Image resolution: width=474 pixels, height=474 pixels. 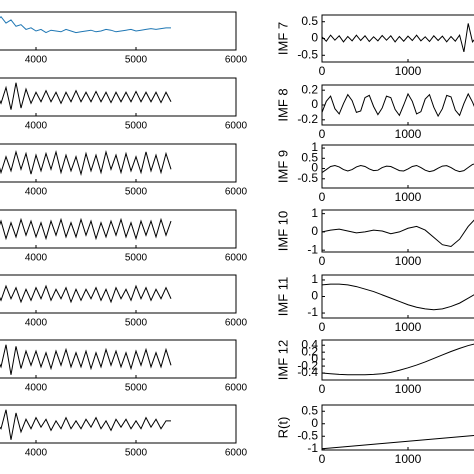 I want to click on y-axis-label: R(t), so click(x=282, y=428).